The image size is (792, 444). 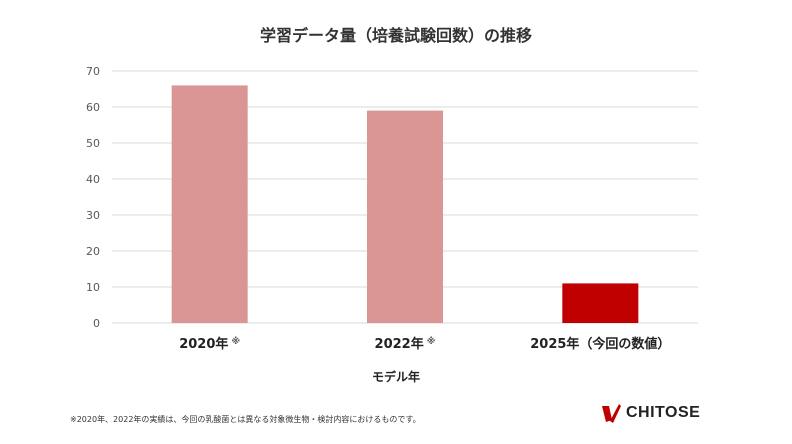 I want to click on y-tick-label: 10, so click(x=93, y=287).